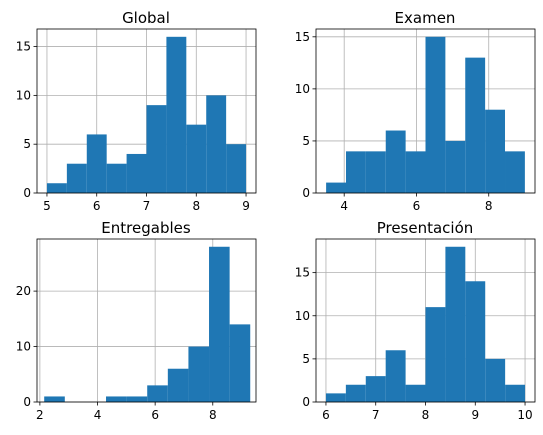 This screenshot has height=435, width=543. What do you see at coordinates (146, 228) in the screenshot?
I see `subplot-title: Entregables` at bounding box center [146, 228].